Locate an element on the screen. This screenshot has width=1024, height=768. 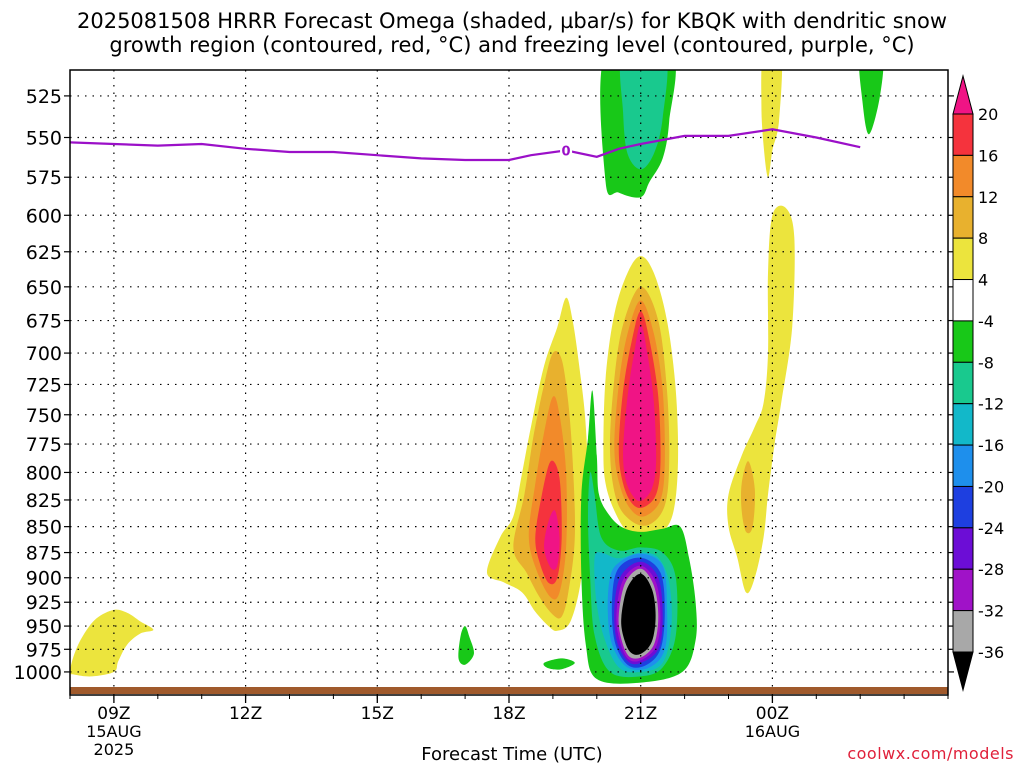
colorbar-label-7: -12 is located at coordinates (991, 404).